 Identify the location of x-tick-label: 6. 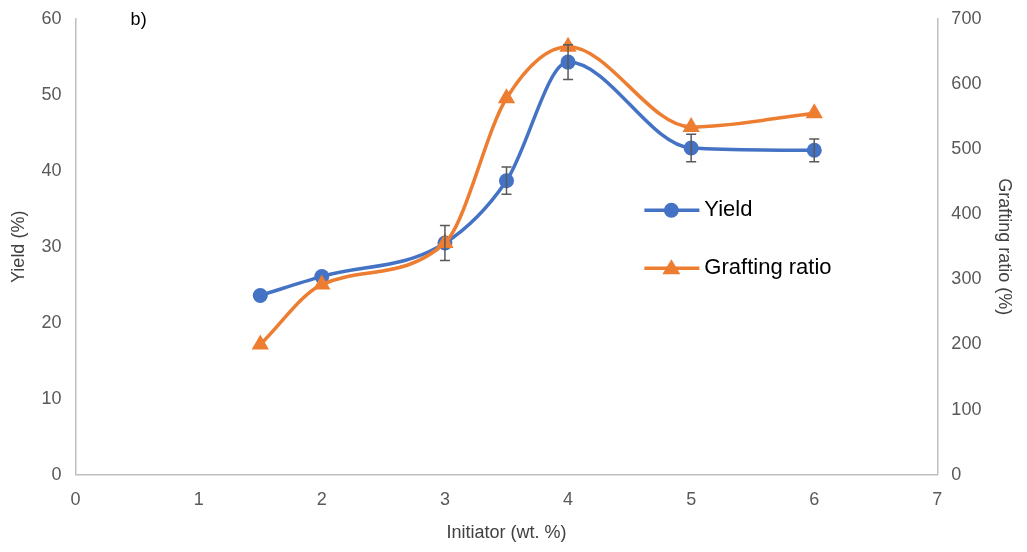
(814, 498).